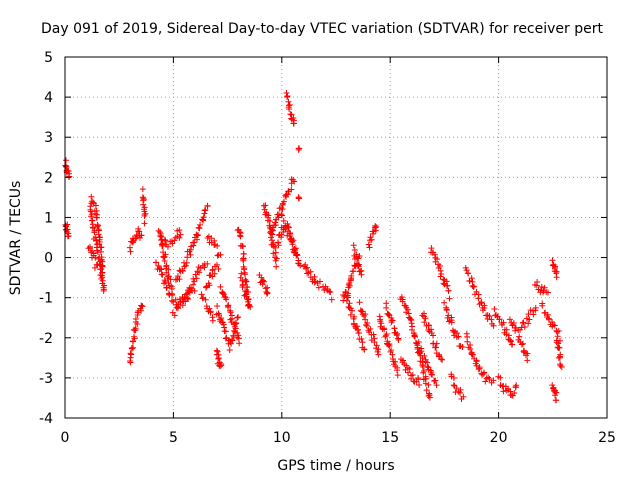 Image resolution: width=640 pixels, height=480 pixels. Describe the element at coordinates (48, 138) in the screenshot. I see `y-tick-label: 3` at that location.